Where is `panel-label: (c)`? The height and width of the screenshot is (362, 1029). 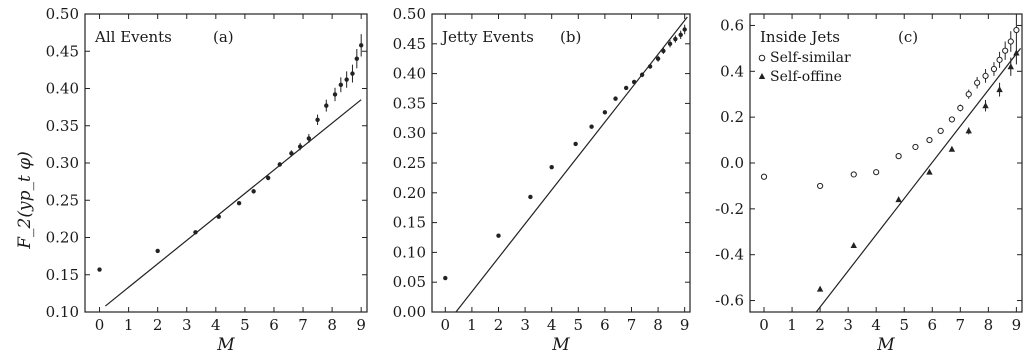
panel-label: (c) is located at coordinates (908, 37).